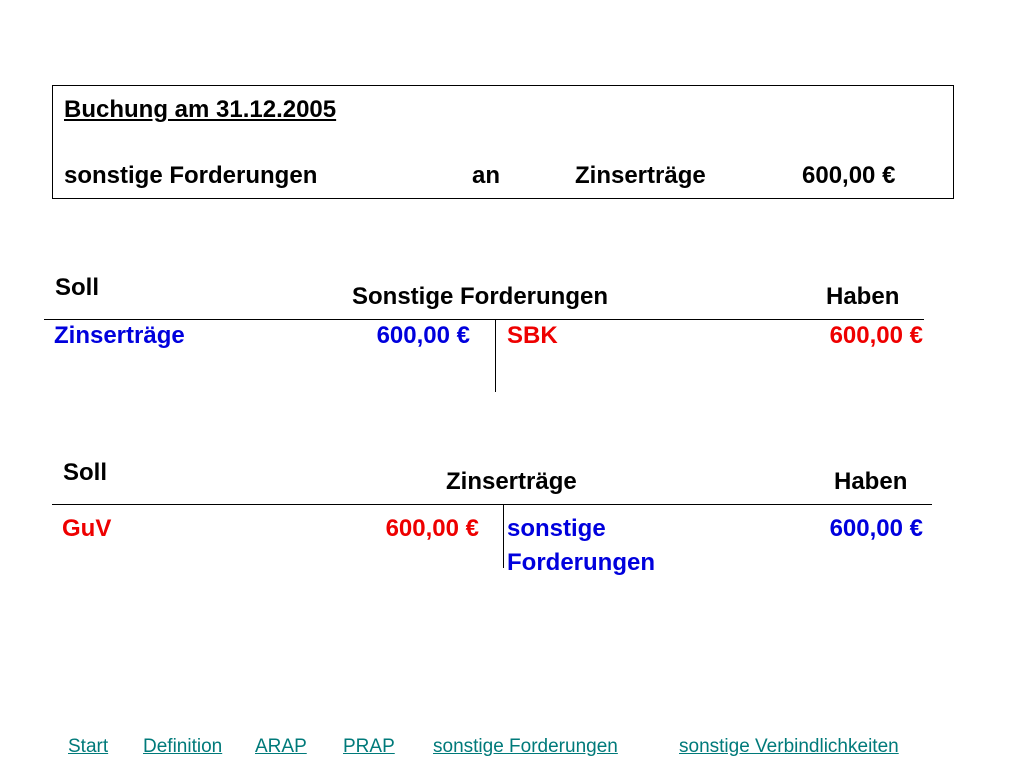 The image size is (1024, 768). What do you see at coordinates (789, 746) in the screenshot?
I see `nav-link-sonstige-verbindlichkeiten: sonstige Verbindlichkeiten` at bounding box center [789, 746].